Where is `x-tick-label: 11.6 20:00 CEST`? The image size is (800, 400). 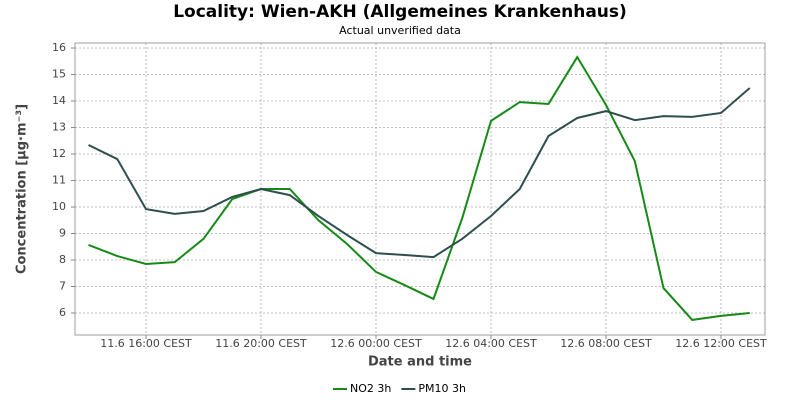
x-tick-label: 11.6 20:00 CEST is located at coordinates (261, 343).